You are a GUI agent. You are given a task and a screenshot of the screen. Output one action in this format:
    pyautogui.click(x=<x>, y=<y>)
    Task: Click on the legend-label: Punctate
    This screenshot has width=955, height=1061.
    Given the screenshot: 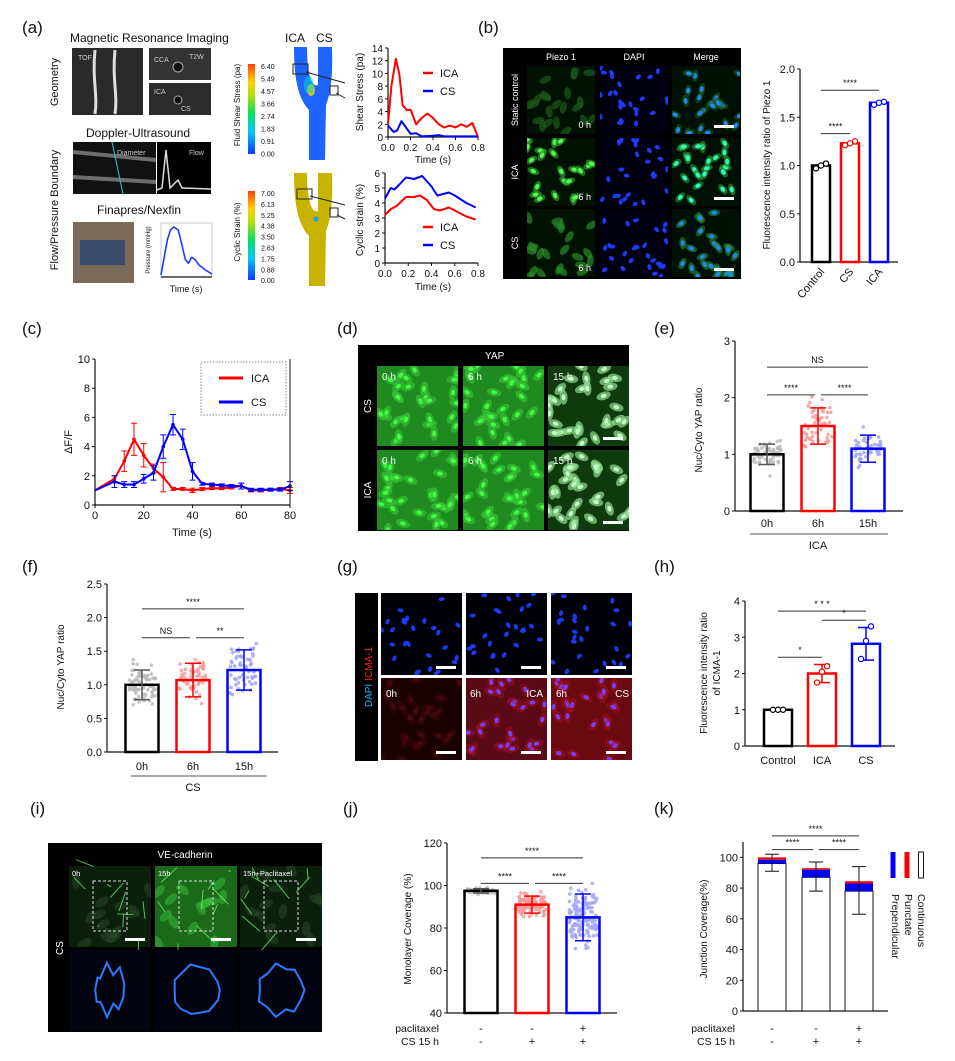 What is the action you would take?
    pyautogui.click(x=908, y=915)
    